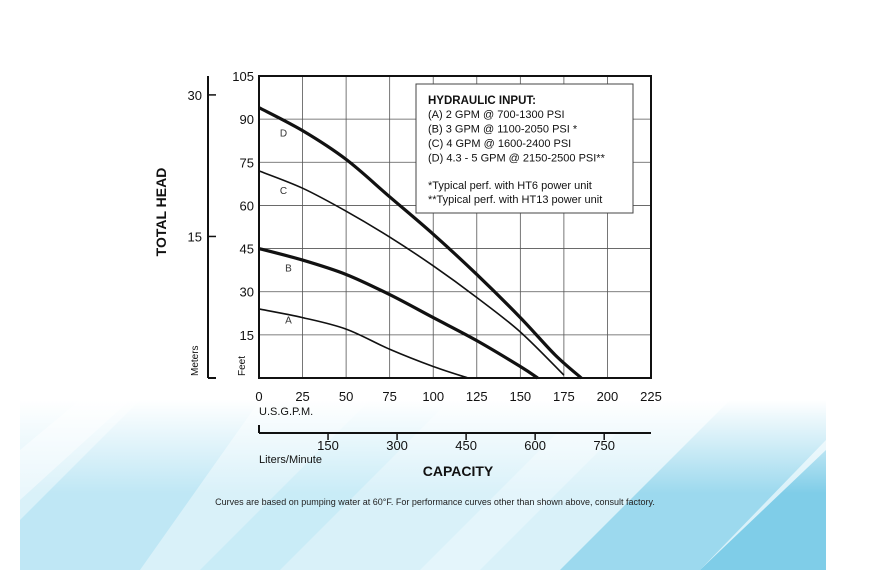  I want to click on x-tick-label: 0, so click(258, 396).